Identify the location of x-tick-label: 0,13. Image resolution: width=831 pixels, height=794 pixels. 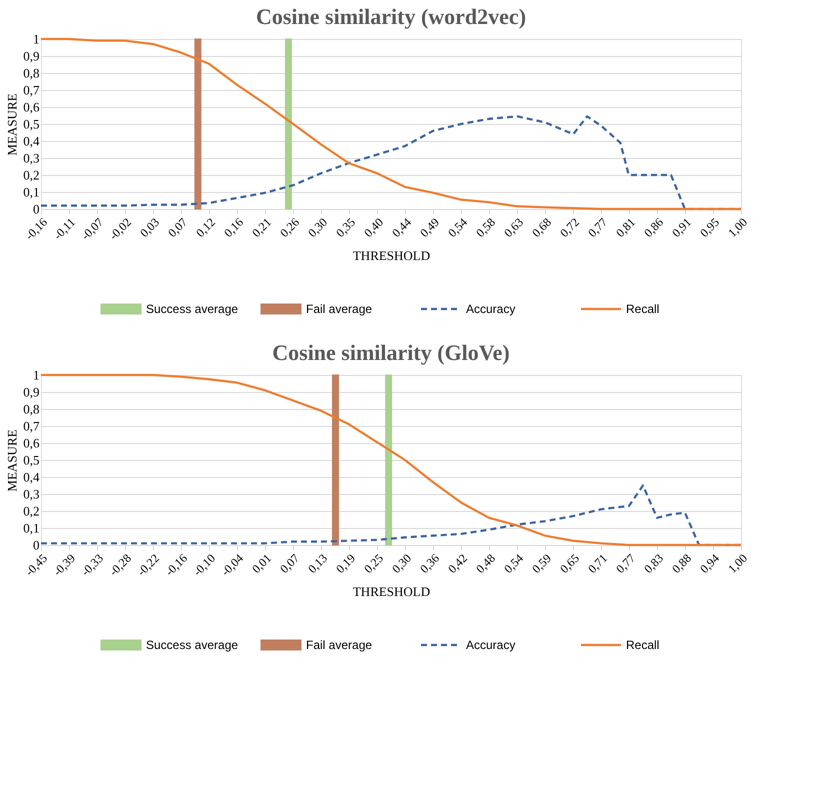
(317, 563).